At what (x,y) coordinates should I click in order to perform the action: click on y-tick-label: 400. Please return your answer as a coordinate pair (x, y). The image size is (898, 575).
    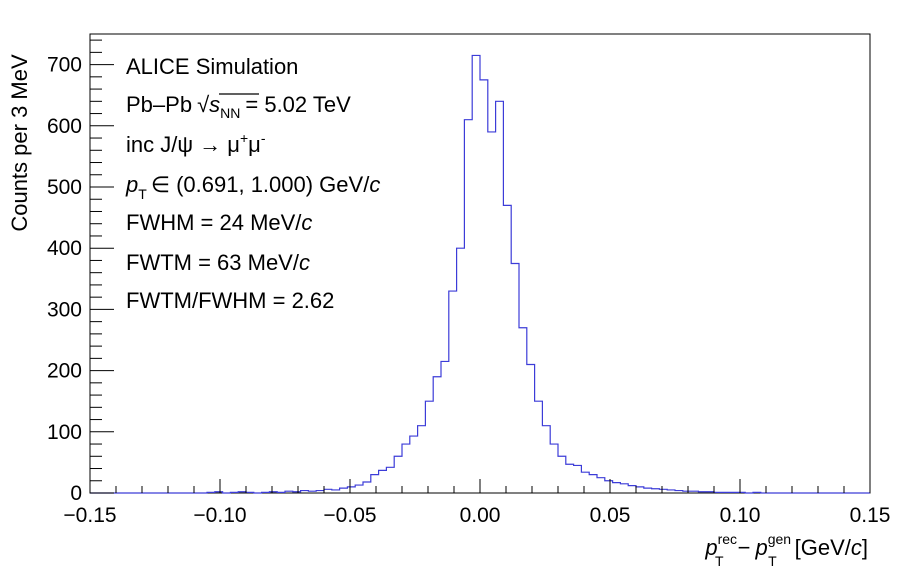
    Looking at the image, I should click on (64, 248).